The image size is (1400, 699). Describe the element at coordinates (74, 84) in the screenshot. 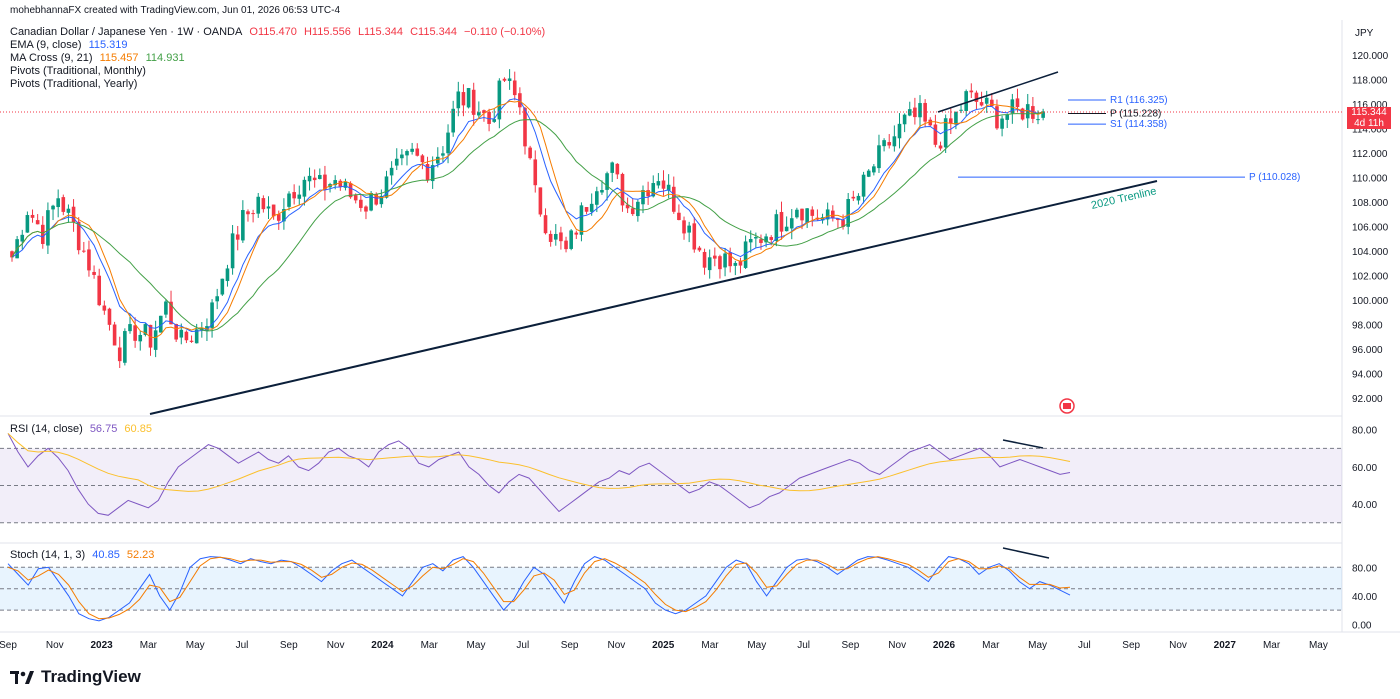

I see `pivot-yearly-legend: Pivots (Traditional, Yearly)` at that location.